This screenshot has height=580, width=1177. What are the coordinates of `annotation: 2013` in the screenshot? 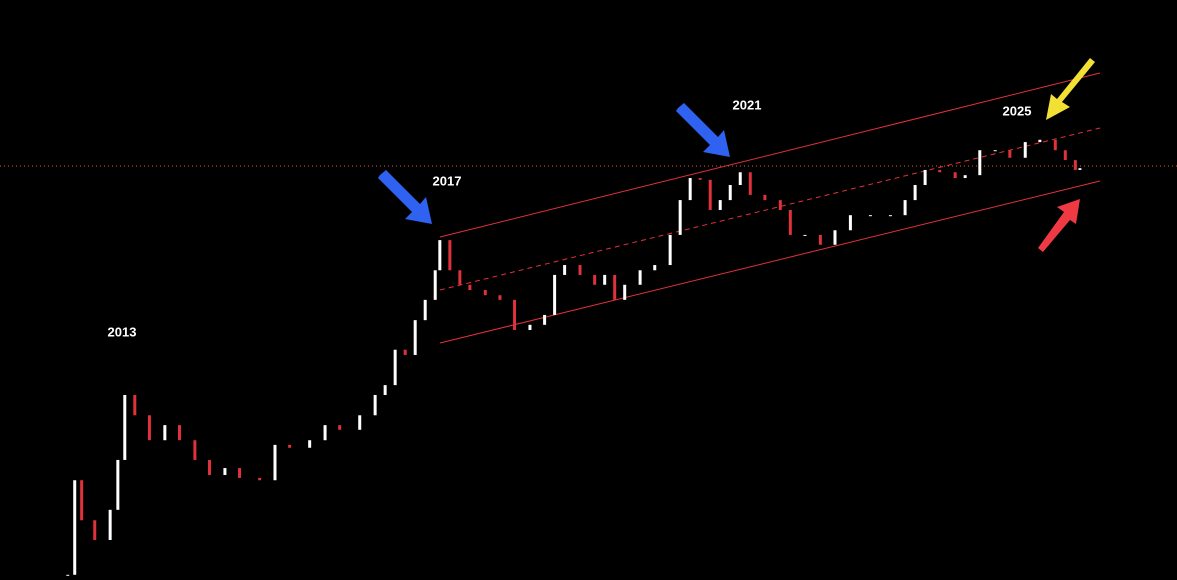 It's located at (122, 331).